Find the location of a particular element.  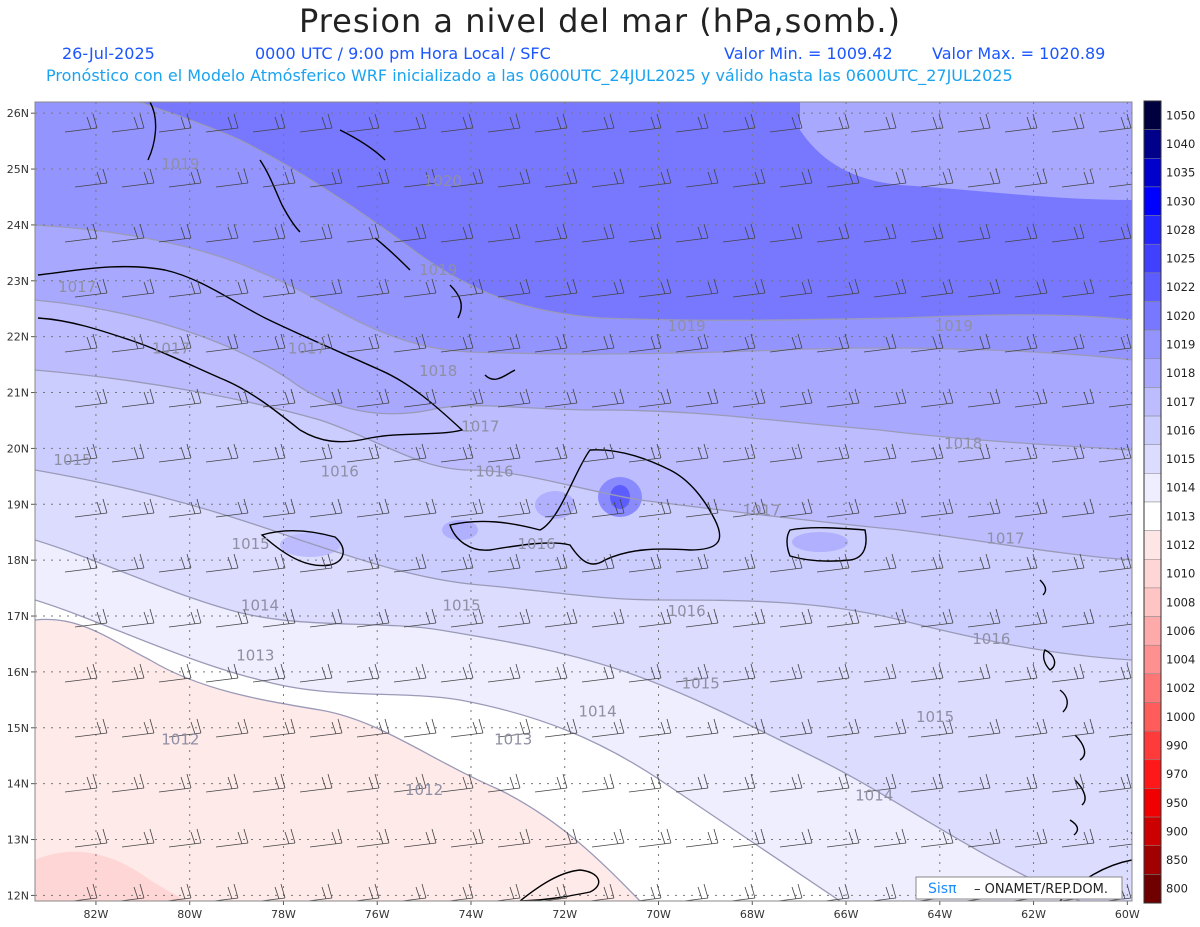

forecast-time: 0000 UTC / 9:00 pm Hora Local / SFC is located at coordinates (403, 53).